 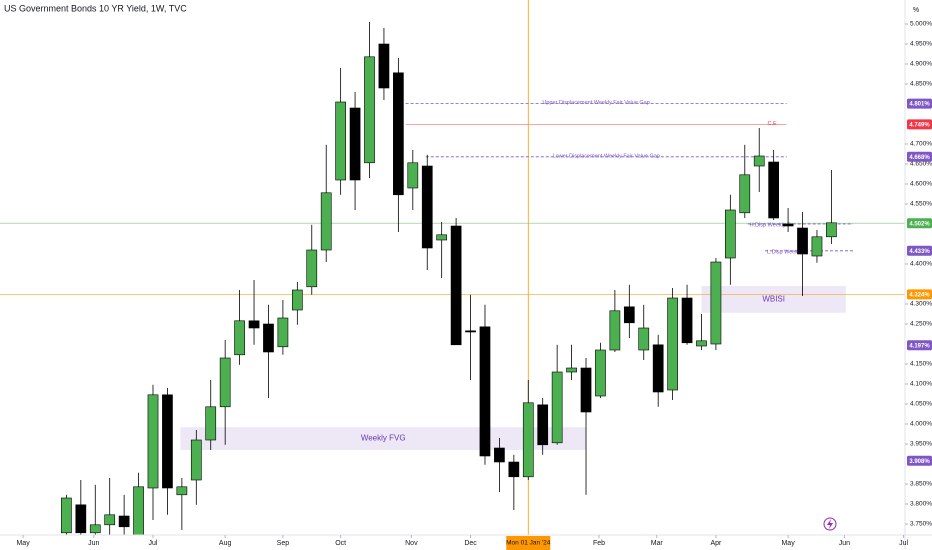 I want to click on price-mark-label: 4.433%, so click(x=919, y=252).